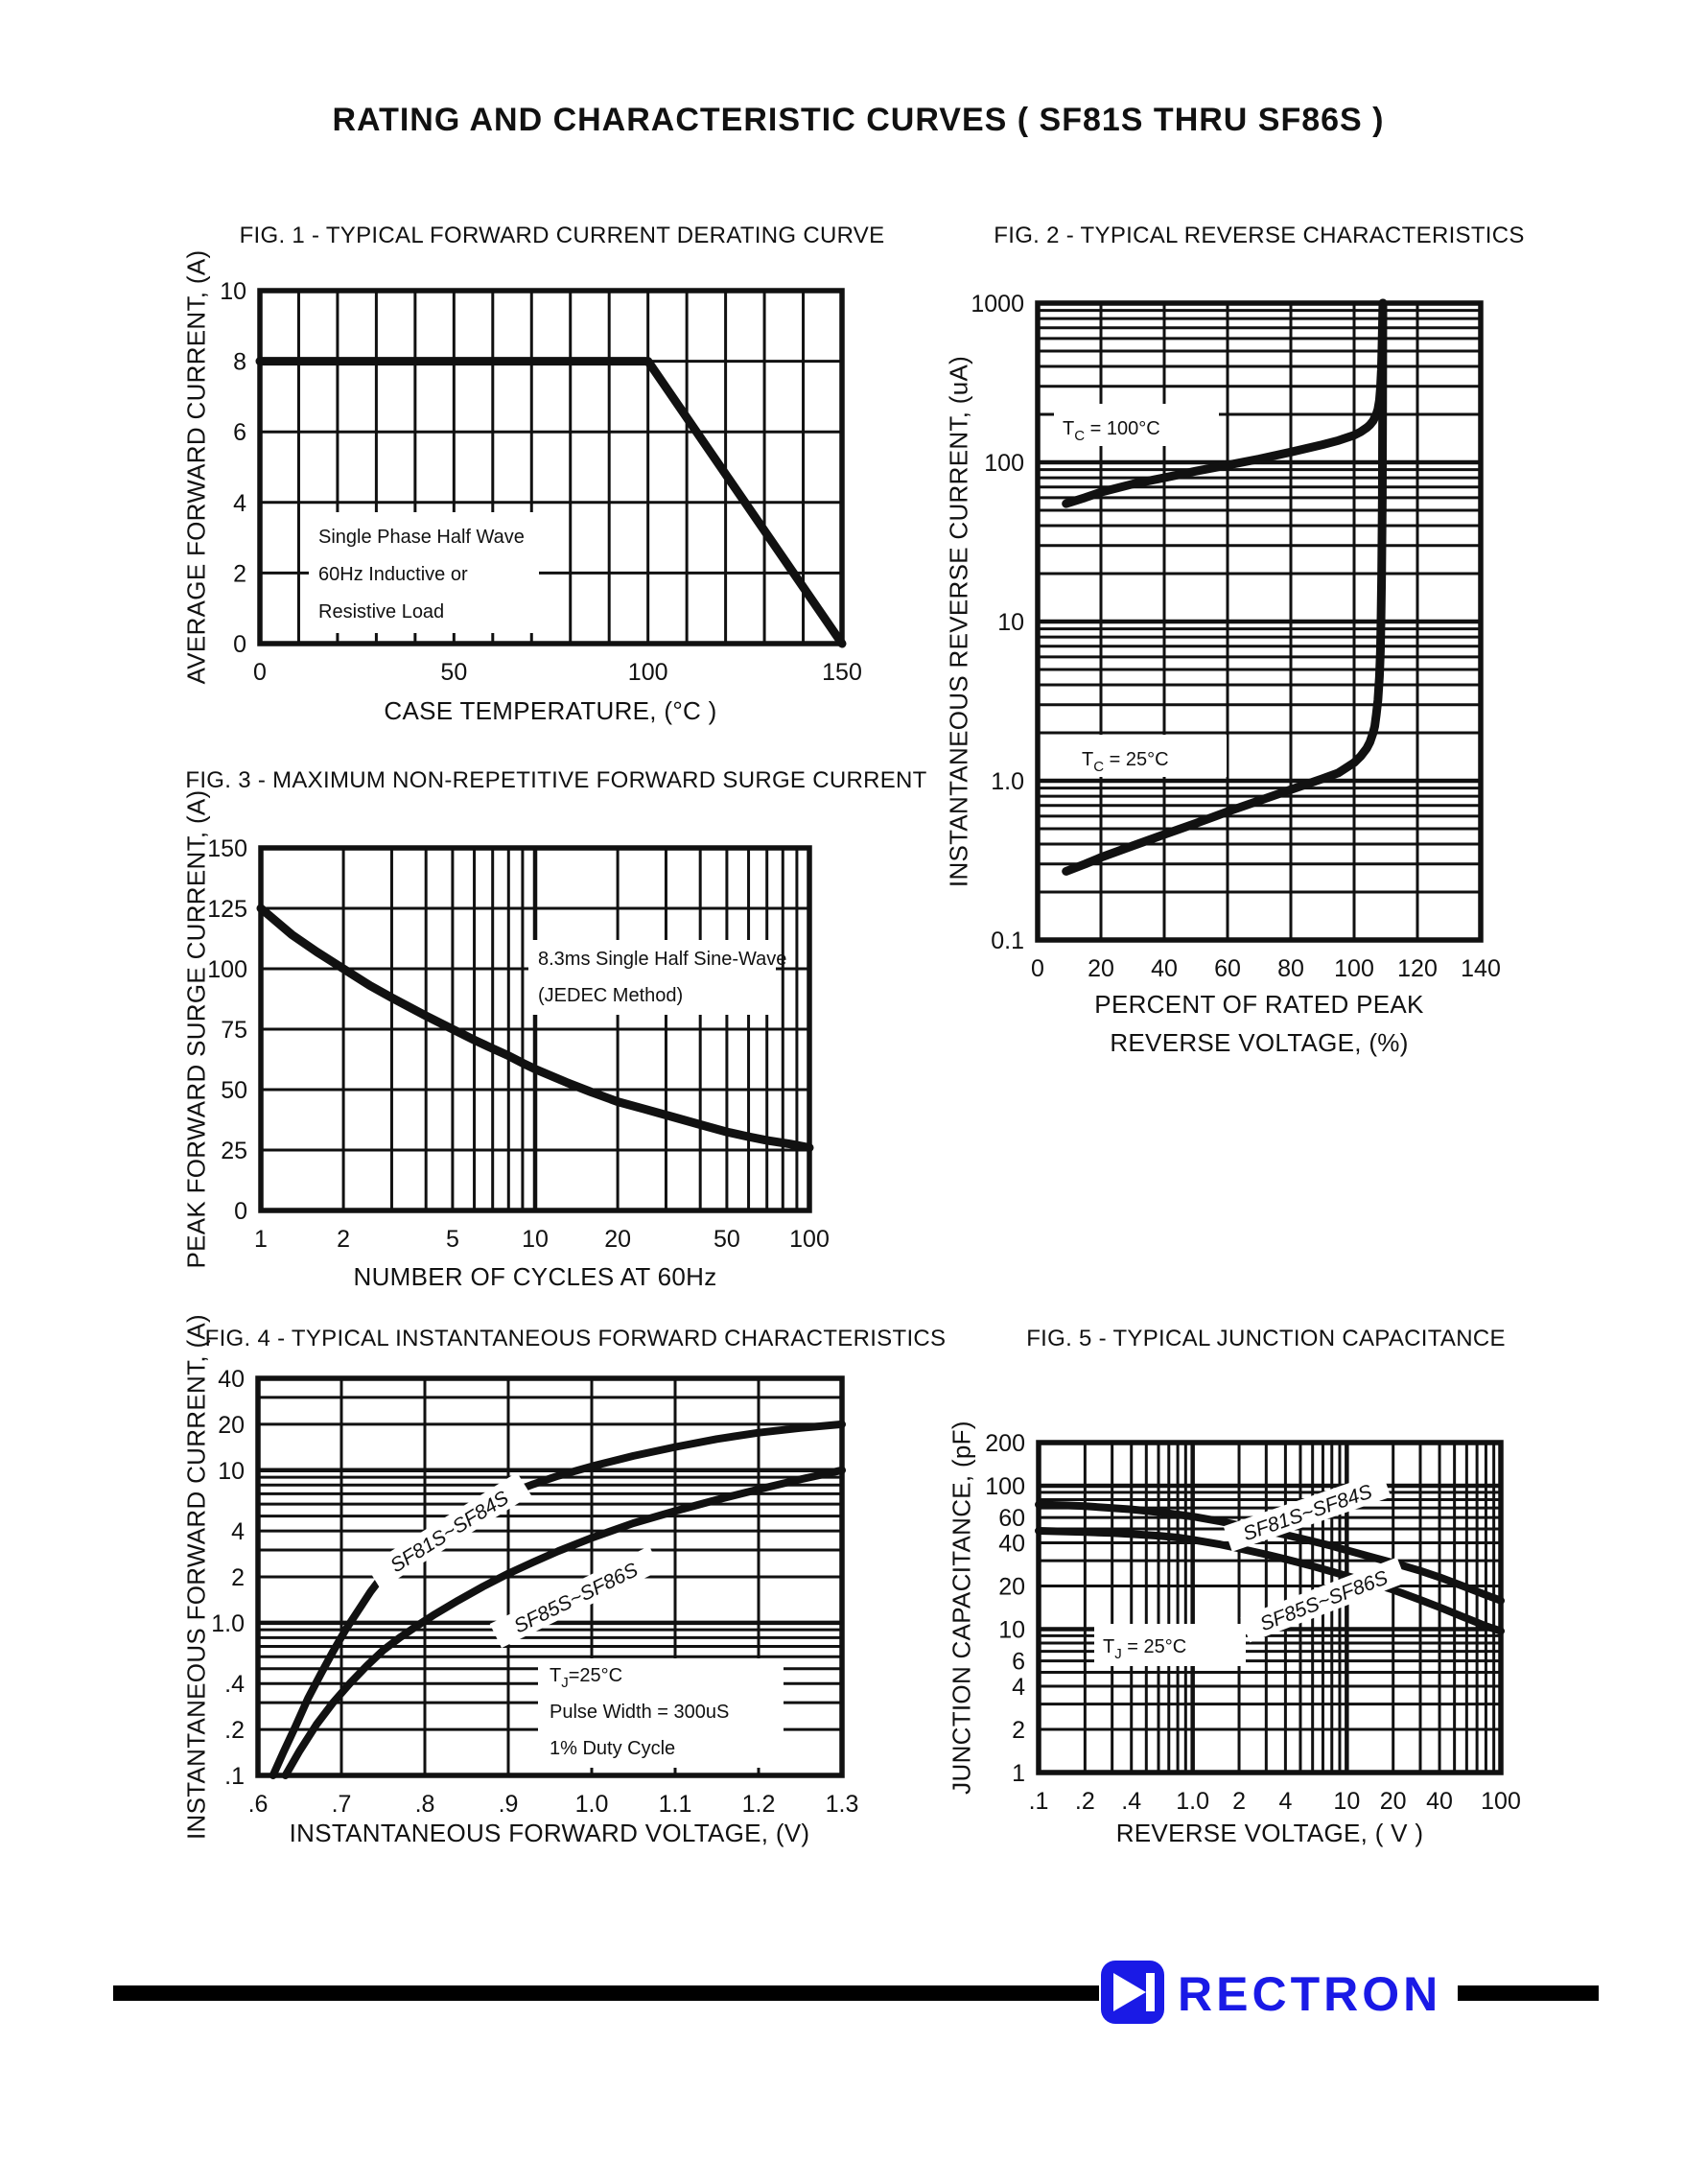  I want to click on fig5-x-tick: .4, so click(1131, 1801).